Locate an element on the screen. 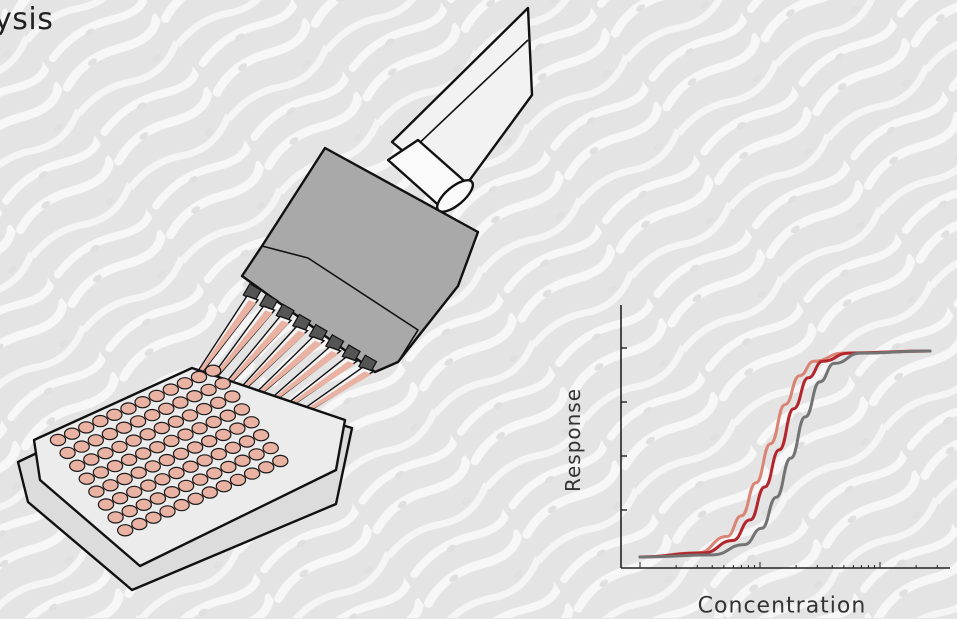 This screenshot has width=957, height=619. dose-response-curves is located at coordinates (785, 454).